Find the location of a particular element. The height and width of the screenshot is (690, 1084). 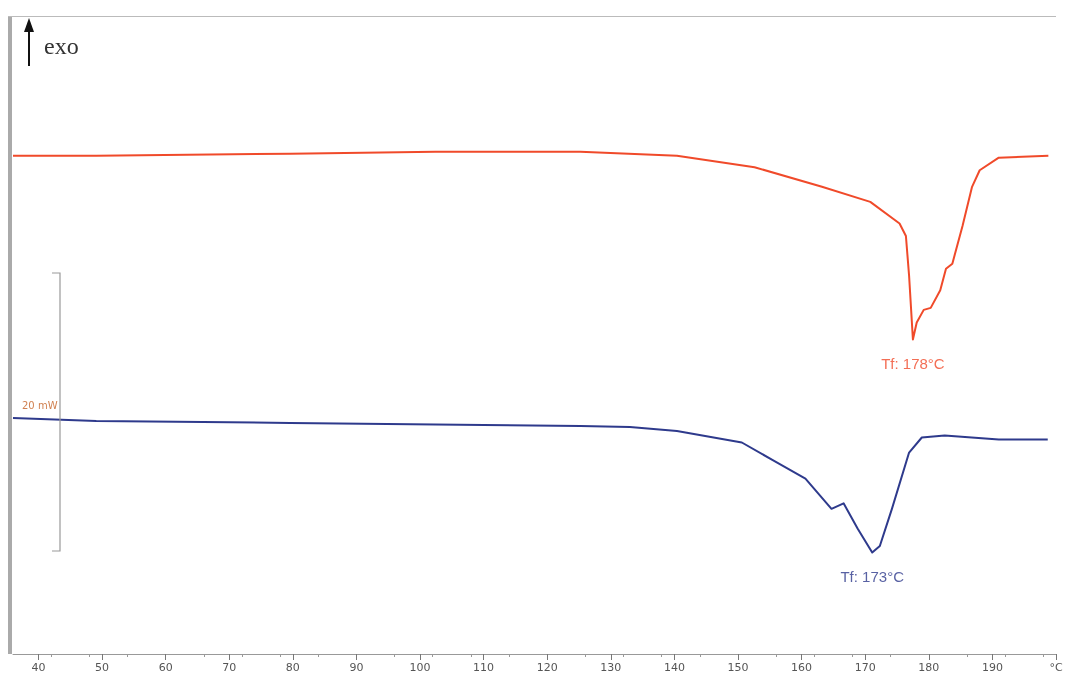

x-tick-label: 190 is located at coordinates (992, 667).